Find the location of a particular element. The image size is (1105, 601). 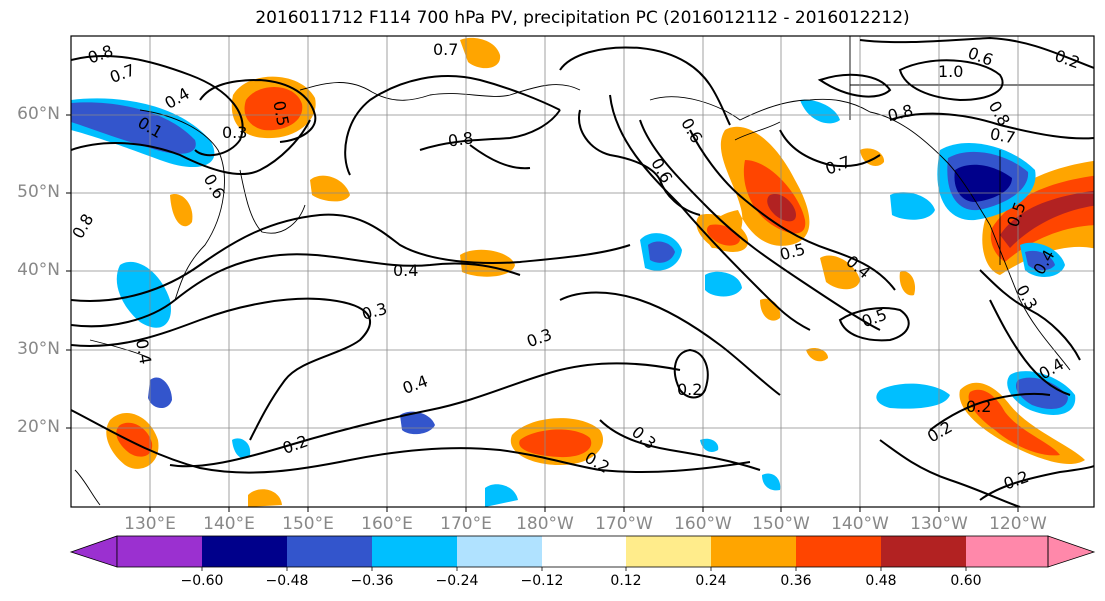

colorbar-border is located at coordinates (582, 551).